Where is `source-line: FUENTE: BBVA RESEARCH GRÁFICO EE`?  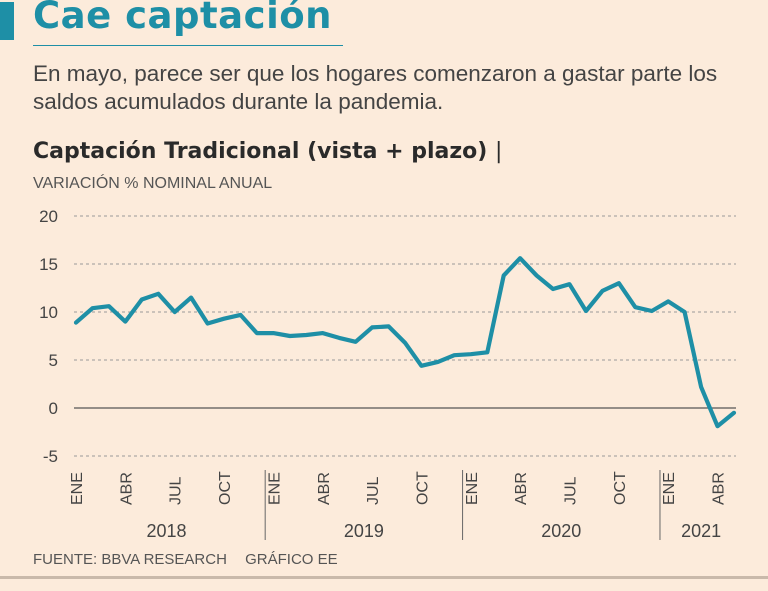
source-line: FUENTE: BBVA RESEARCH GRÁFICO EE is located at coordinates (192, 559).